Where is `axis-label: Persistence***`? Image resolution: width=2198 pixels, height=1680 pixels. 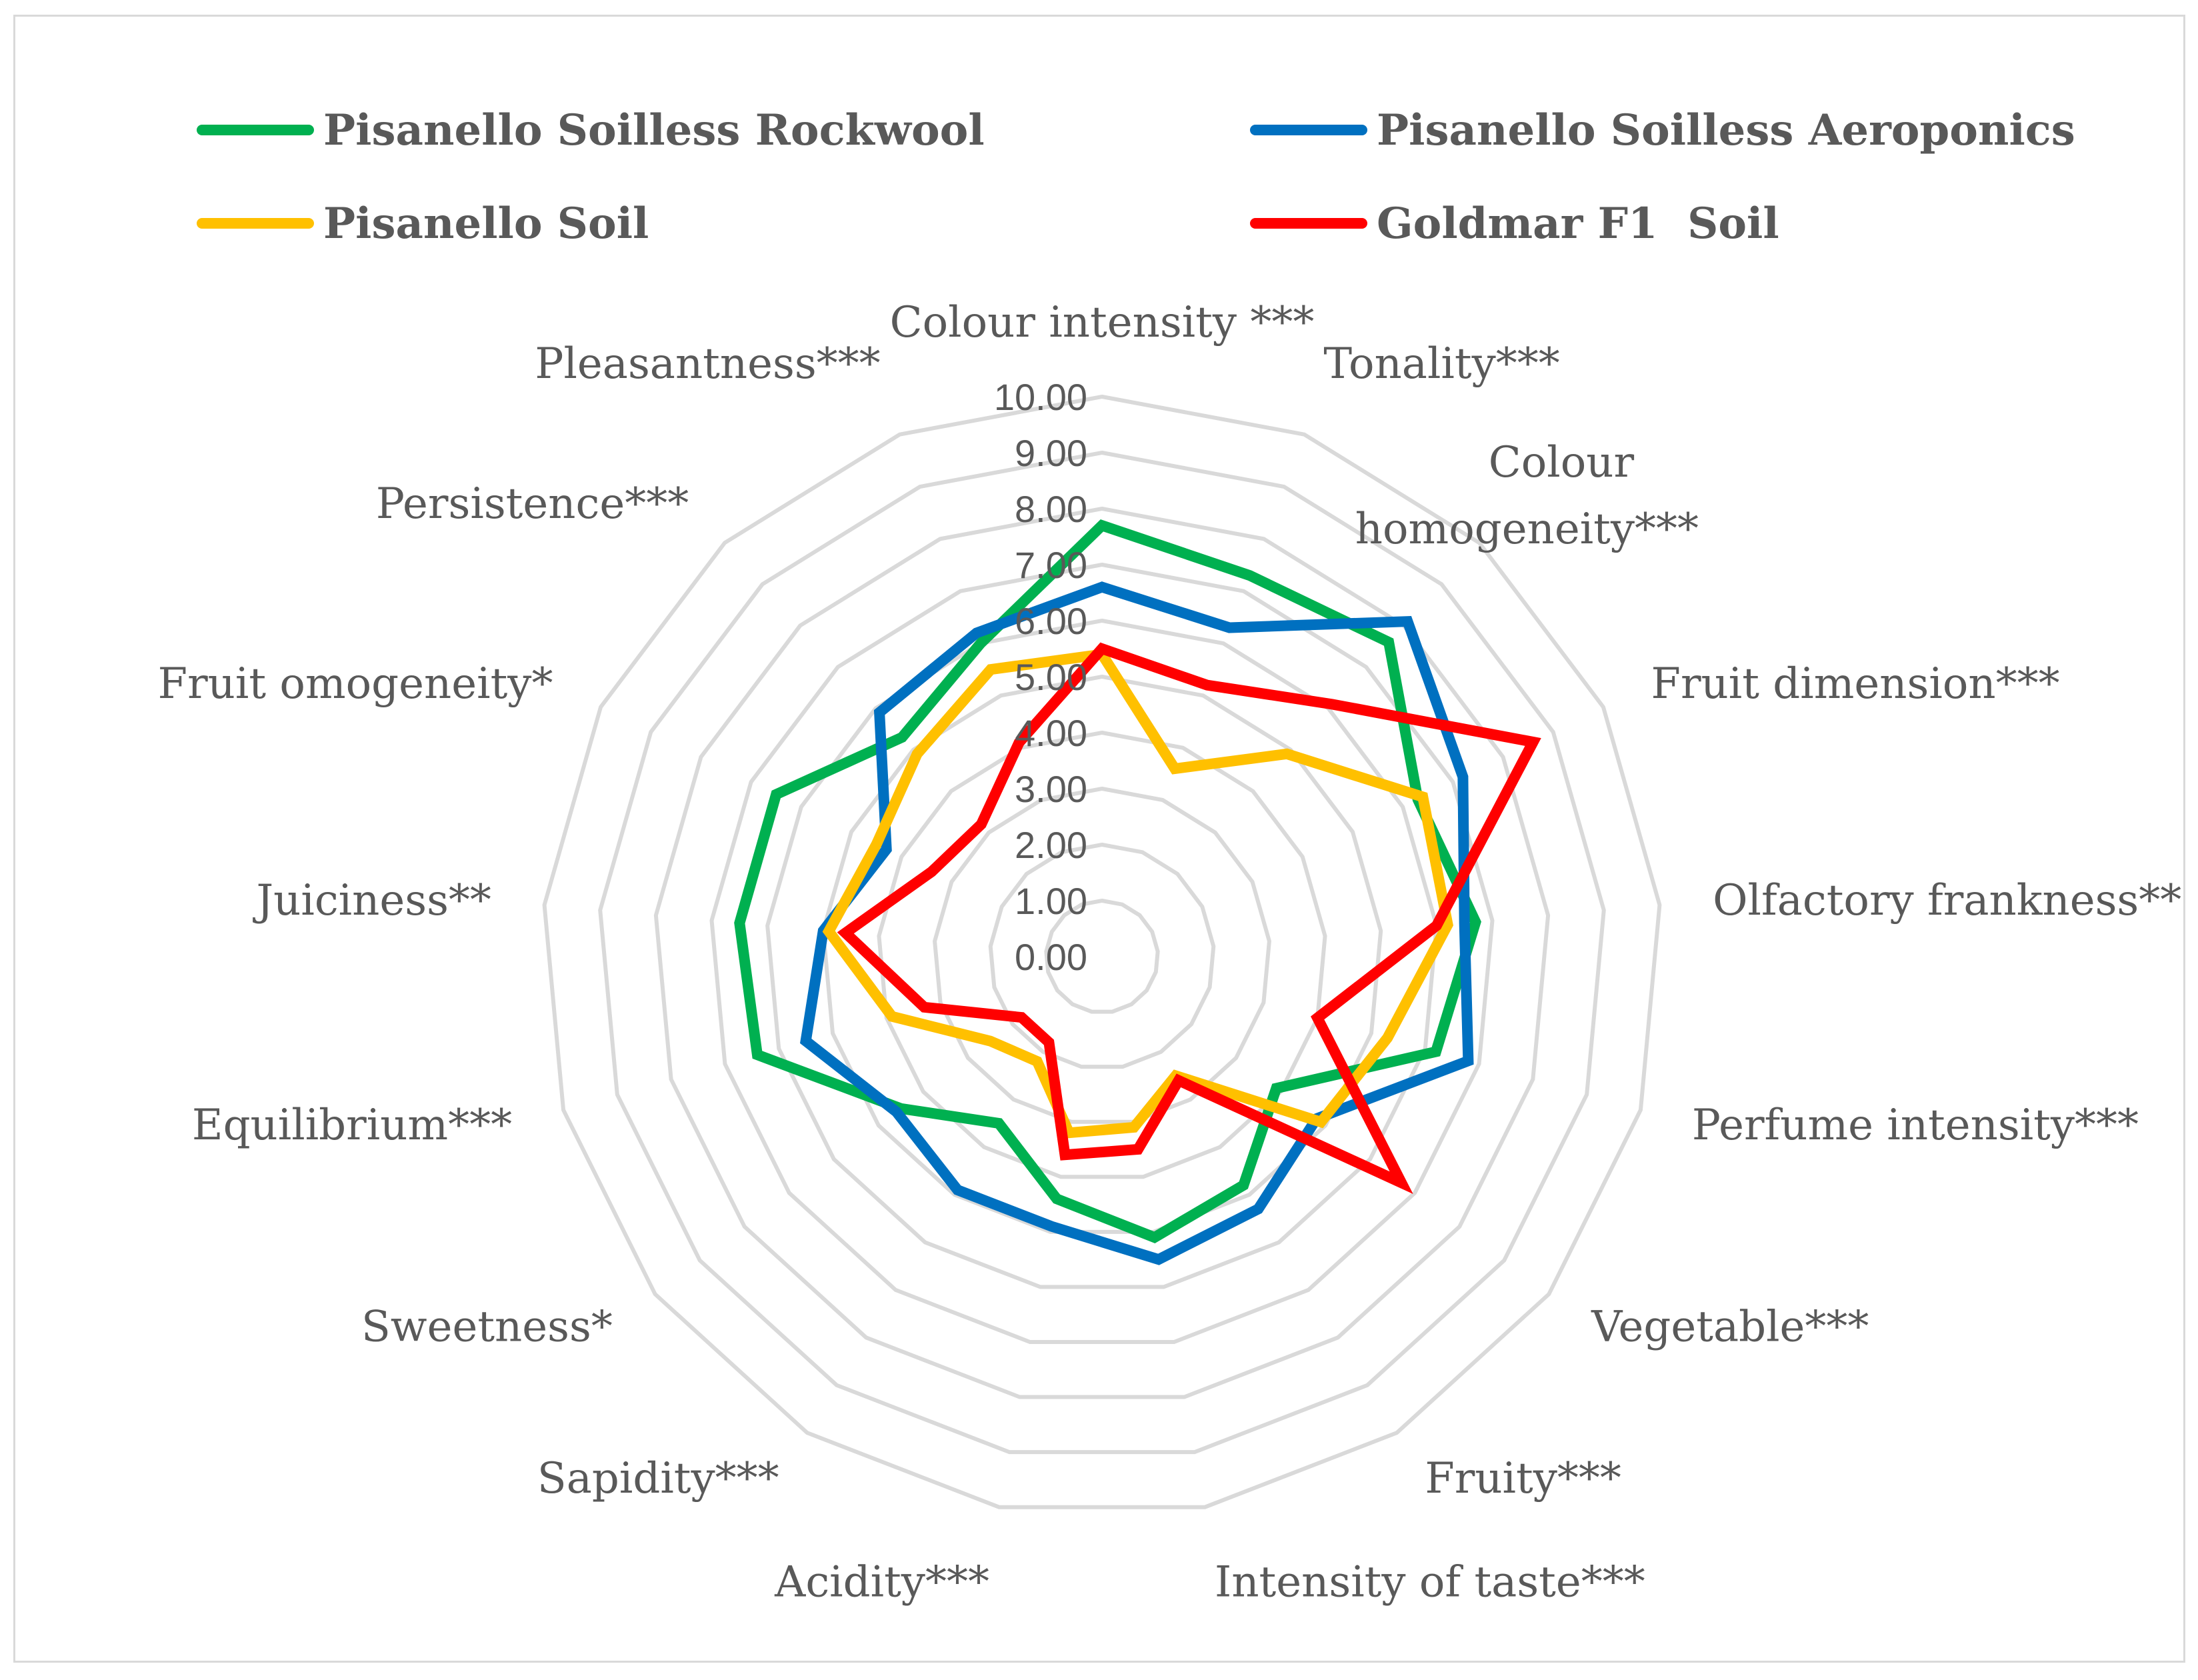 axis-label: Persistence*** is located at coordinates (532, 504).